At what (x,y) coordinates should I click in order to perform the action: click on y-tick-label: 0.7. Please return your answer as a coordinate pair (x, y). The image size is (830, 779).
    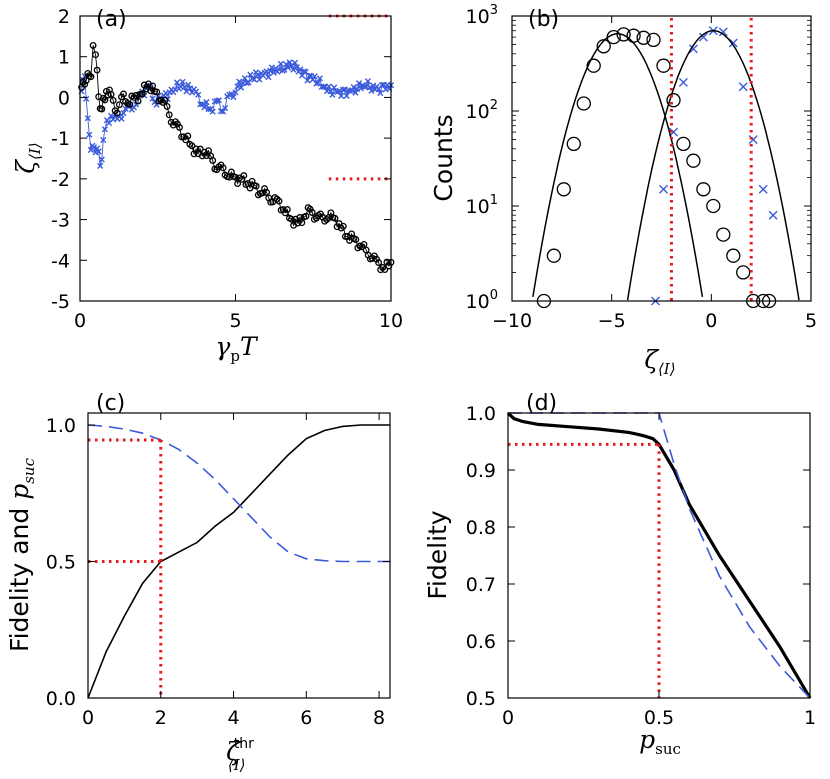
    Looking at the image, I should click on (481, 585).